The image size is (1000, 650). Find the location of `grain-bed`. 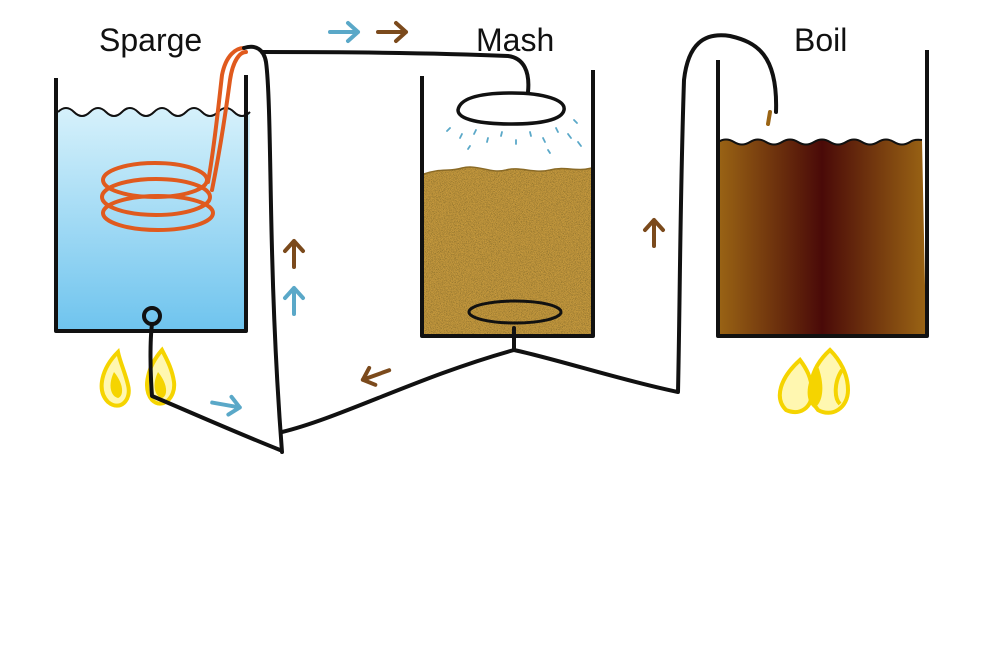

grain-bed is located at coordinates (508, 250).